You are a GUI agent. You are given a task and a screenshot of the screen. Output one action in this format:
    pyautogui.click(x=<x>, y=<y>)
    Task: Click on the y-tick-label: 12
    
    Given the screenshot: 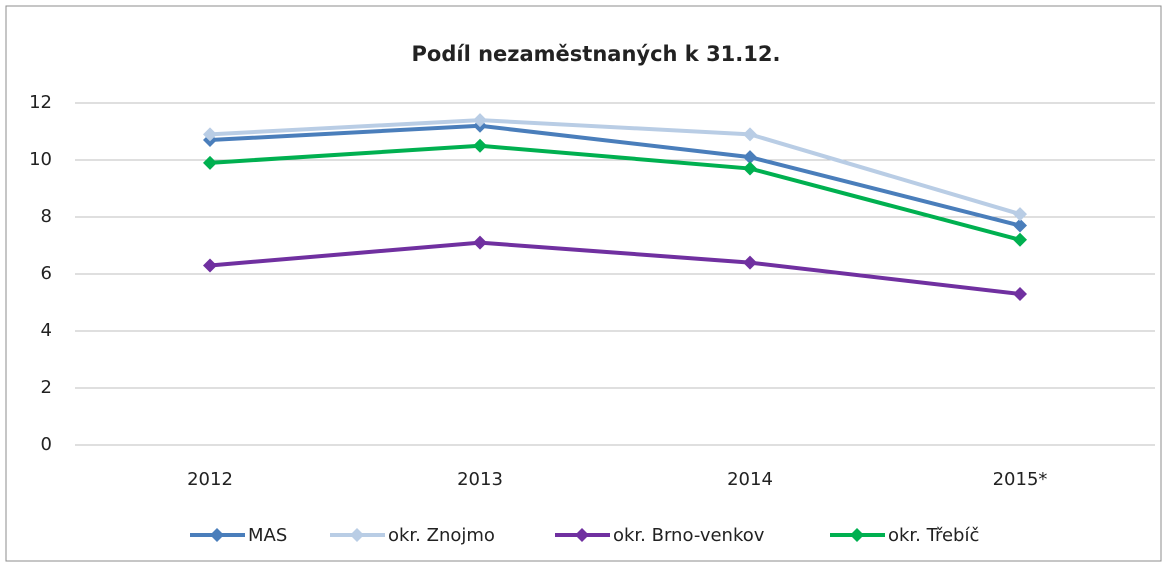 What is the action you would take?
    pyautogui.click(x=40, y=102)
    